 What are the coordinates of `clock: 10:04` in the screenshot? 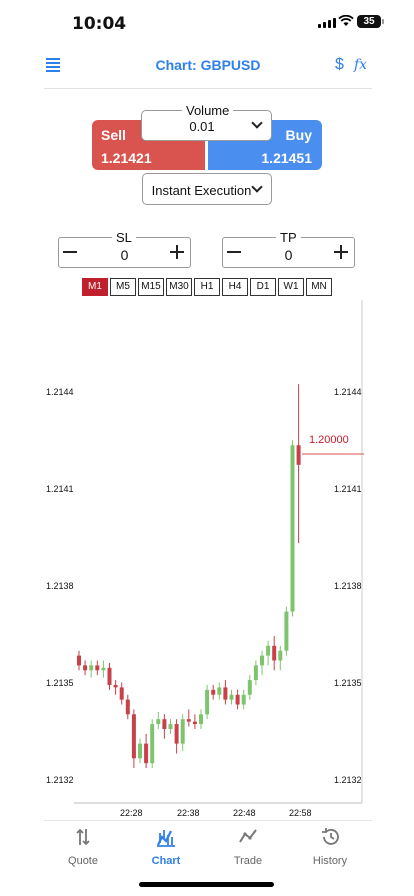 It's located at (99, 24).